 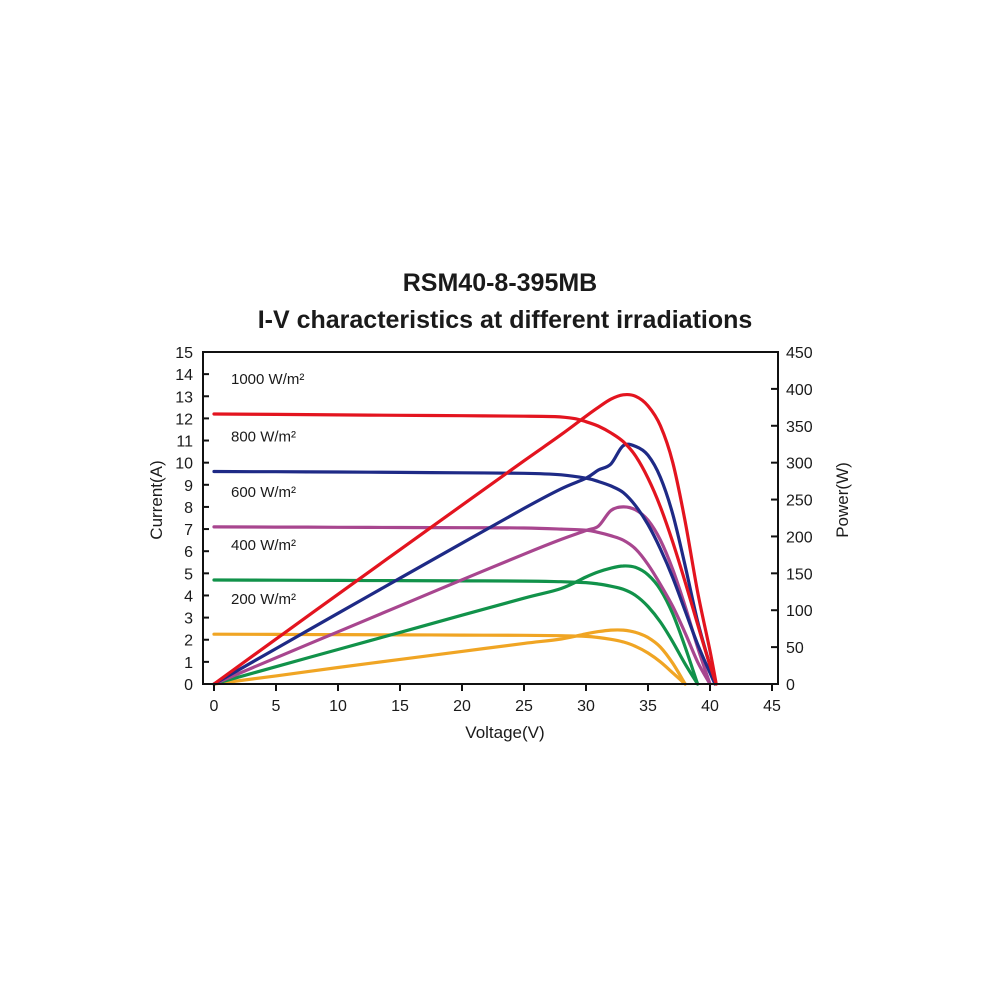 I want to click on y-axis-label: Current(A), so click(x=156, y=499).